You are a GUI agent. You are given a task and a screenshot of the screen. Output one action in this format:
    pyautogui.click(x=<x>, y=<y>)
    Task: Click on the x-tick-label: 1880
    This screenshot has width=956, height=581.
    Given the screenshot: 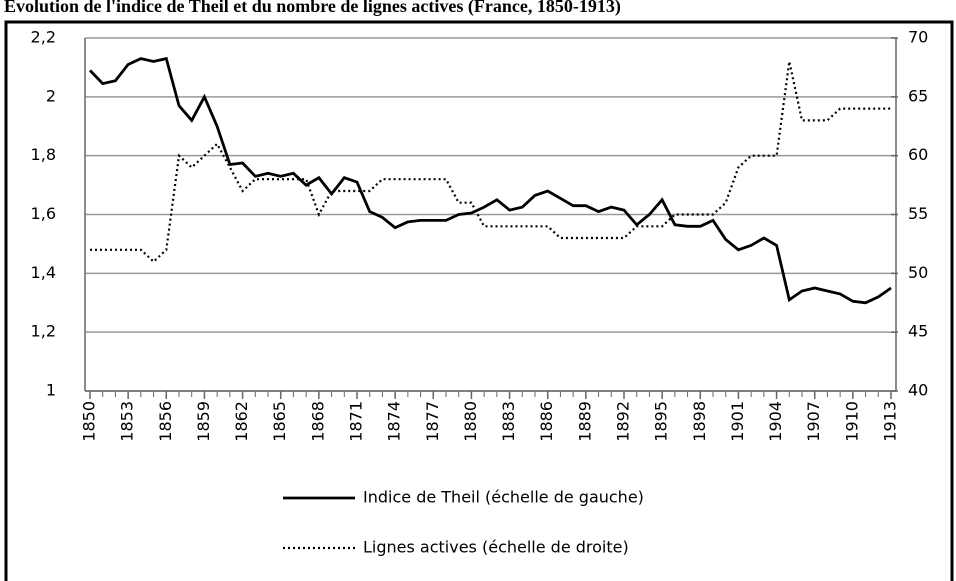 What is the action you would take?
    pyautogui.click(x=470, y=421)
    